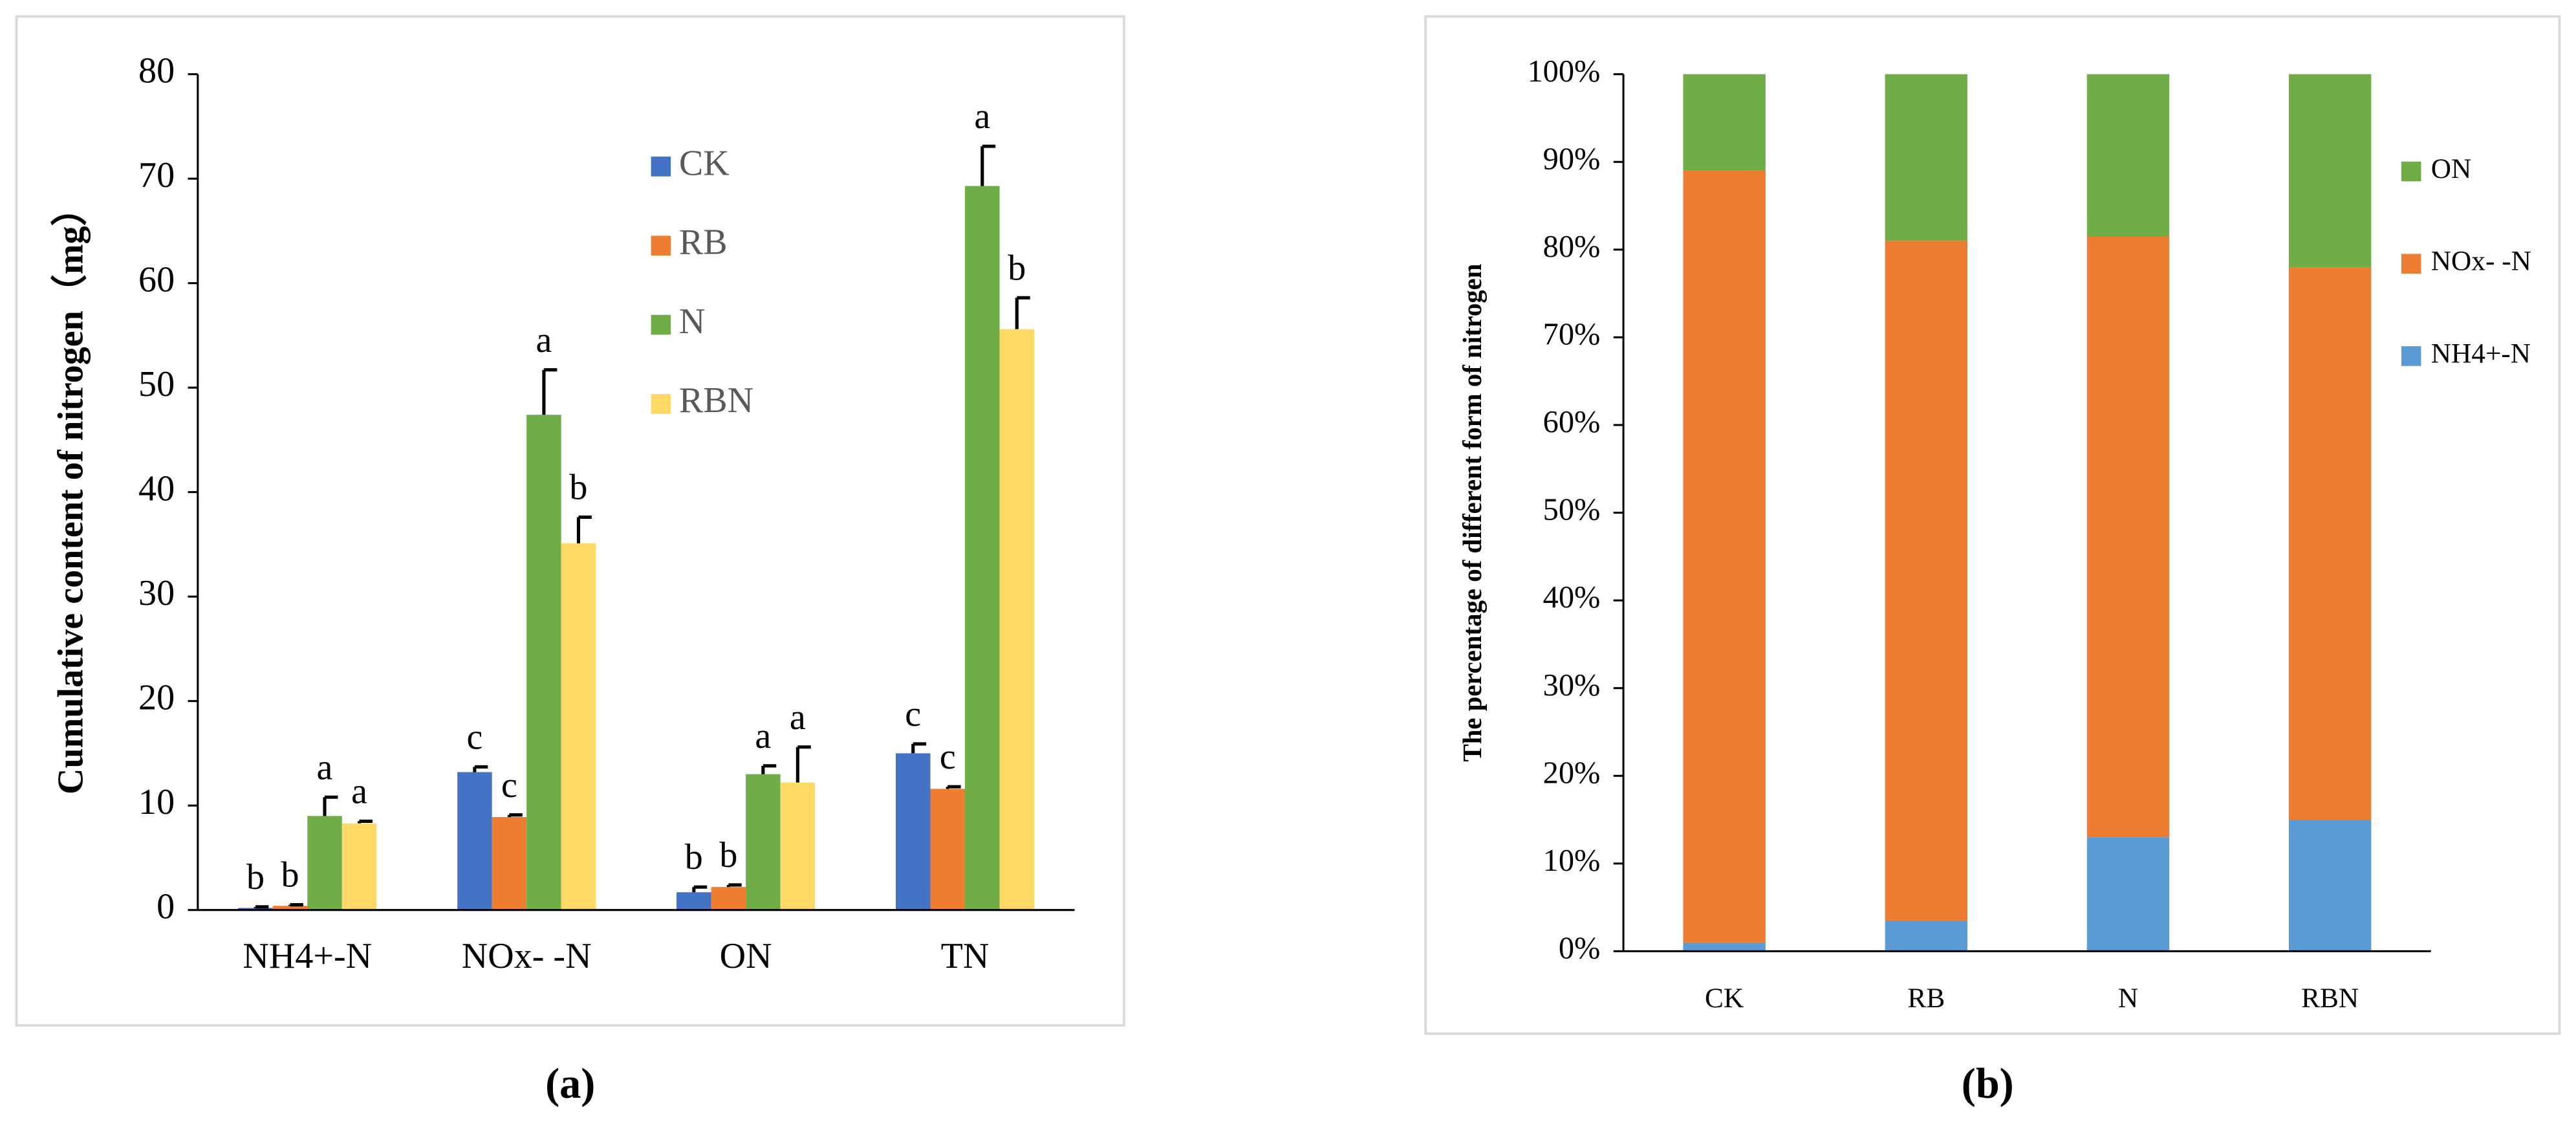  Describe the element at coordinates (156, 802) in the screenshot. I see `y-tick-label: 10` at that location.